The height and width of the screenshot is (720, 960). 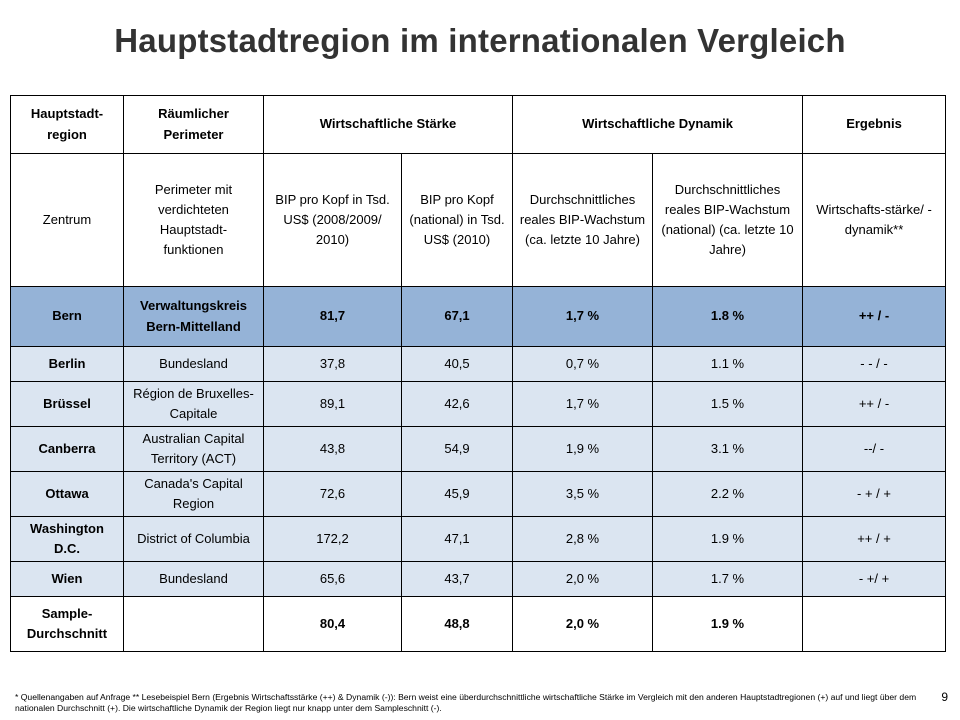 What do you see at coordinates (332, 624) in the screenshot?
I see `cell-bip: 80,4` at bounding box center [332, 624].